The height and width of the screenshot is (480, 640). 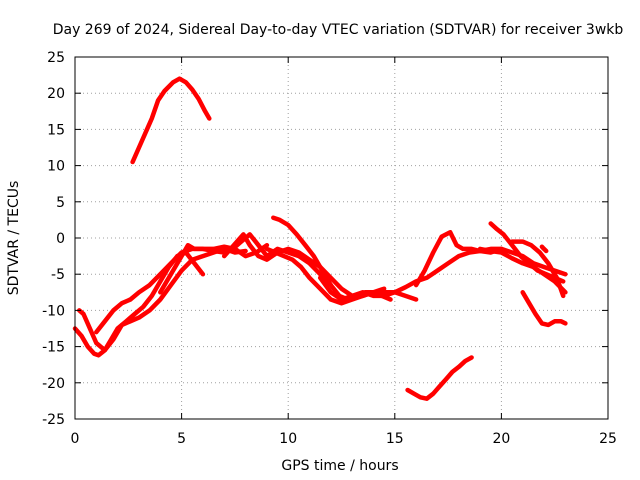 What do you see at coordinates (53, 311) in the screenshot?
I see `y-tick-label: -10` at bounding box center [53, 311].